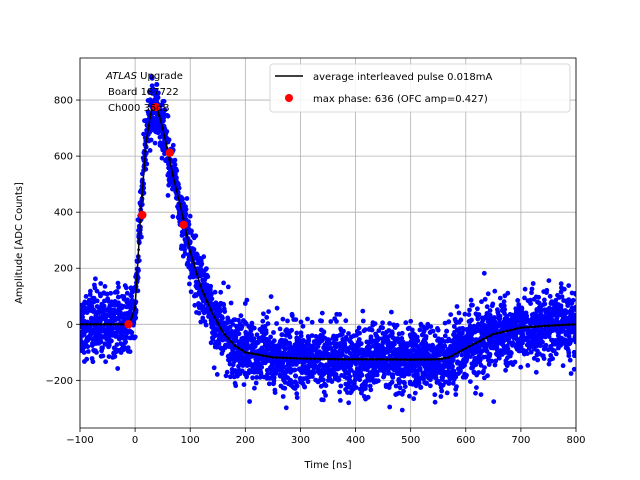 Image resolution: width=640 pixels, height=480 pixels. What do you see at coordinates (121, 76) in the screenshot?
I see `atlas-label: ATLAS` at bounding box center [121, 76].